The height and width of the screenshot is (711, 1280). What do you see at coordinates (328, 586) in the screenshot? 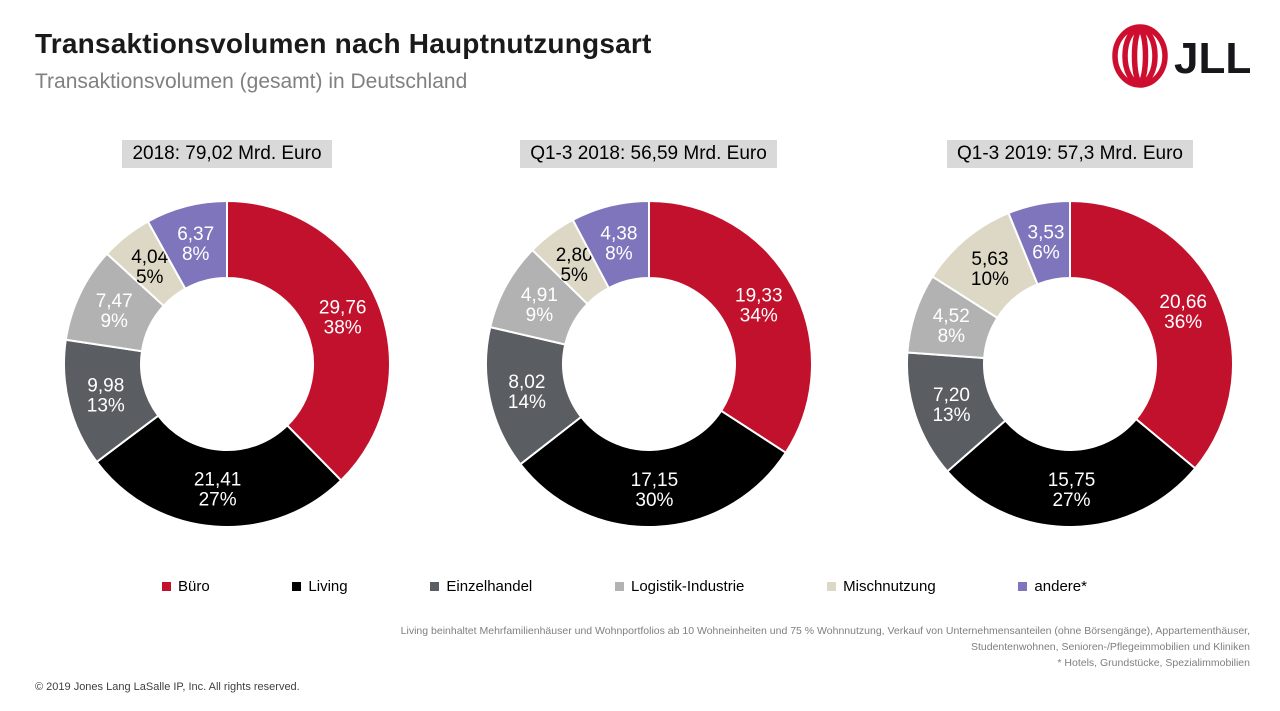
I see `legend-label: Living` at bounding box center [328, 586].